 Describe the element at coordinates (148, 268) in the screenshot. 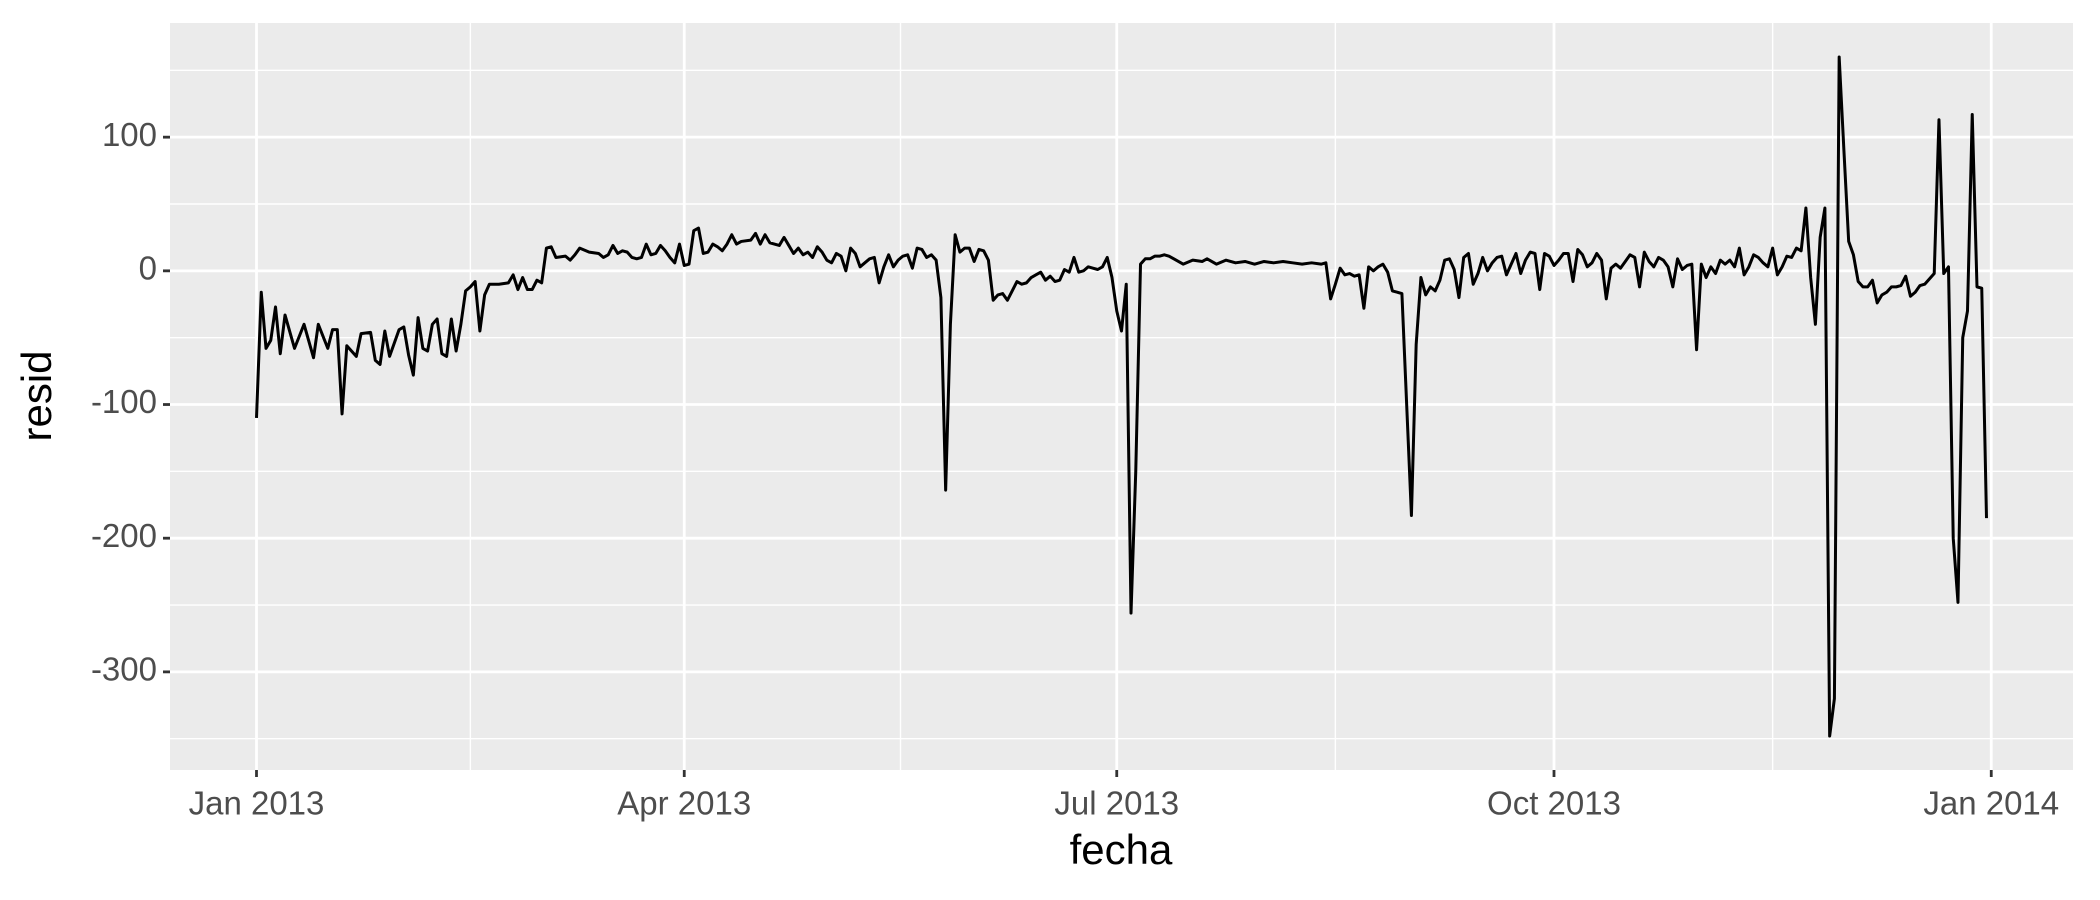

I see `y-tick-label: 0` at that location.